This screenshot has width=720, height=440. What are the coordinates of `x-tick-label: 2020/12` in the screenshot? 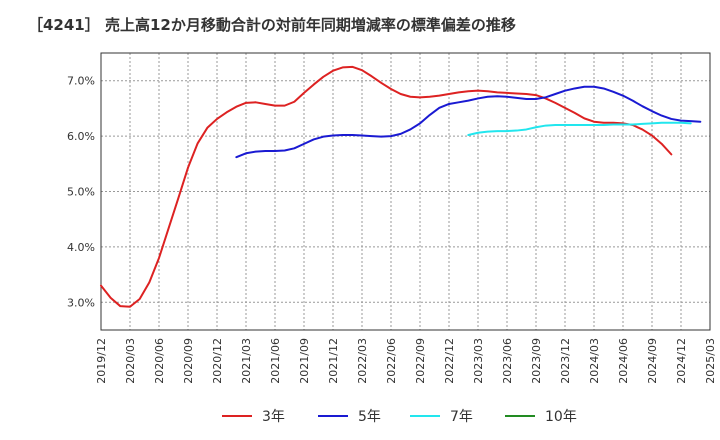 It's located at (217, 361).